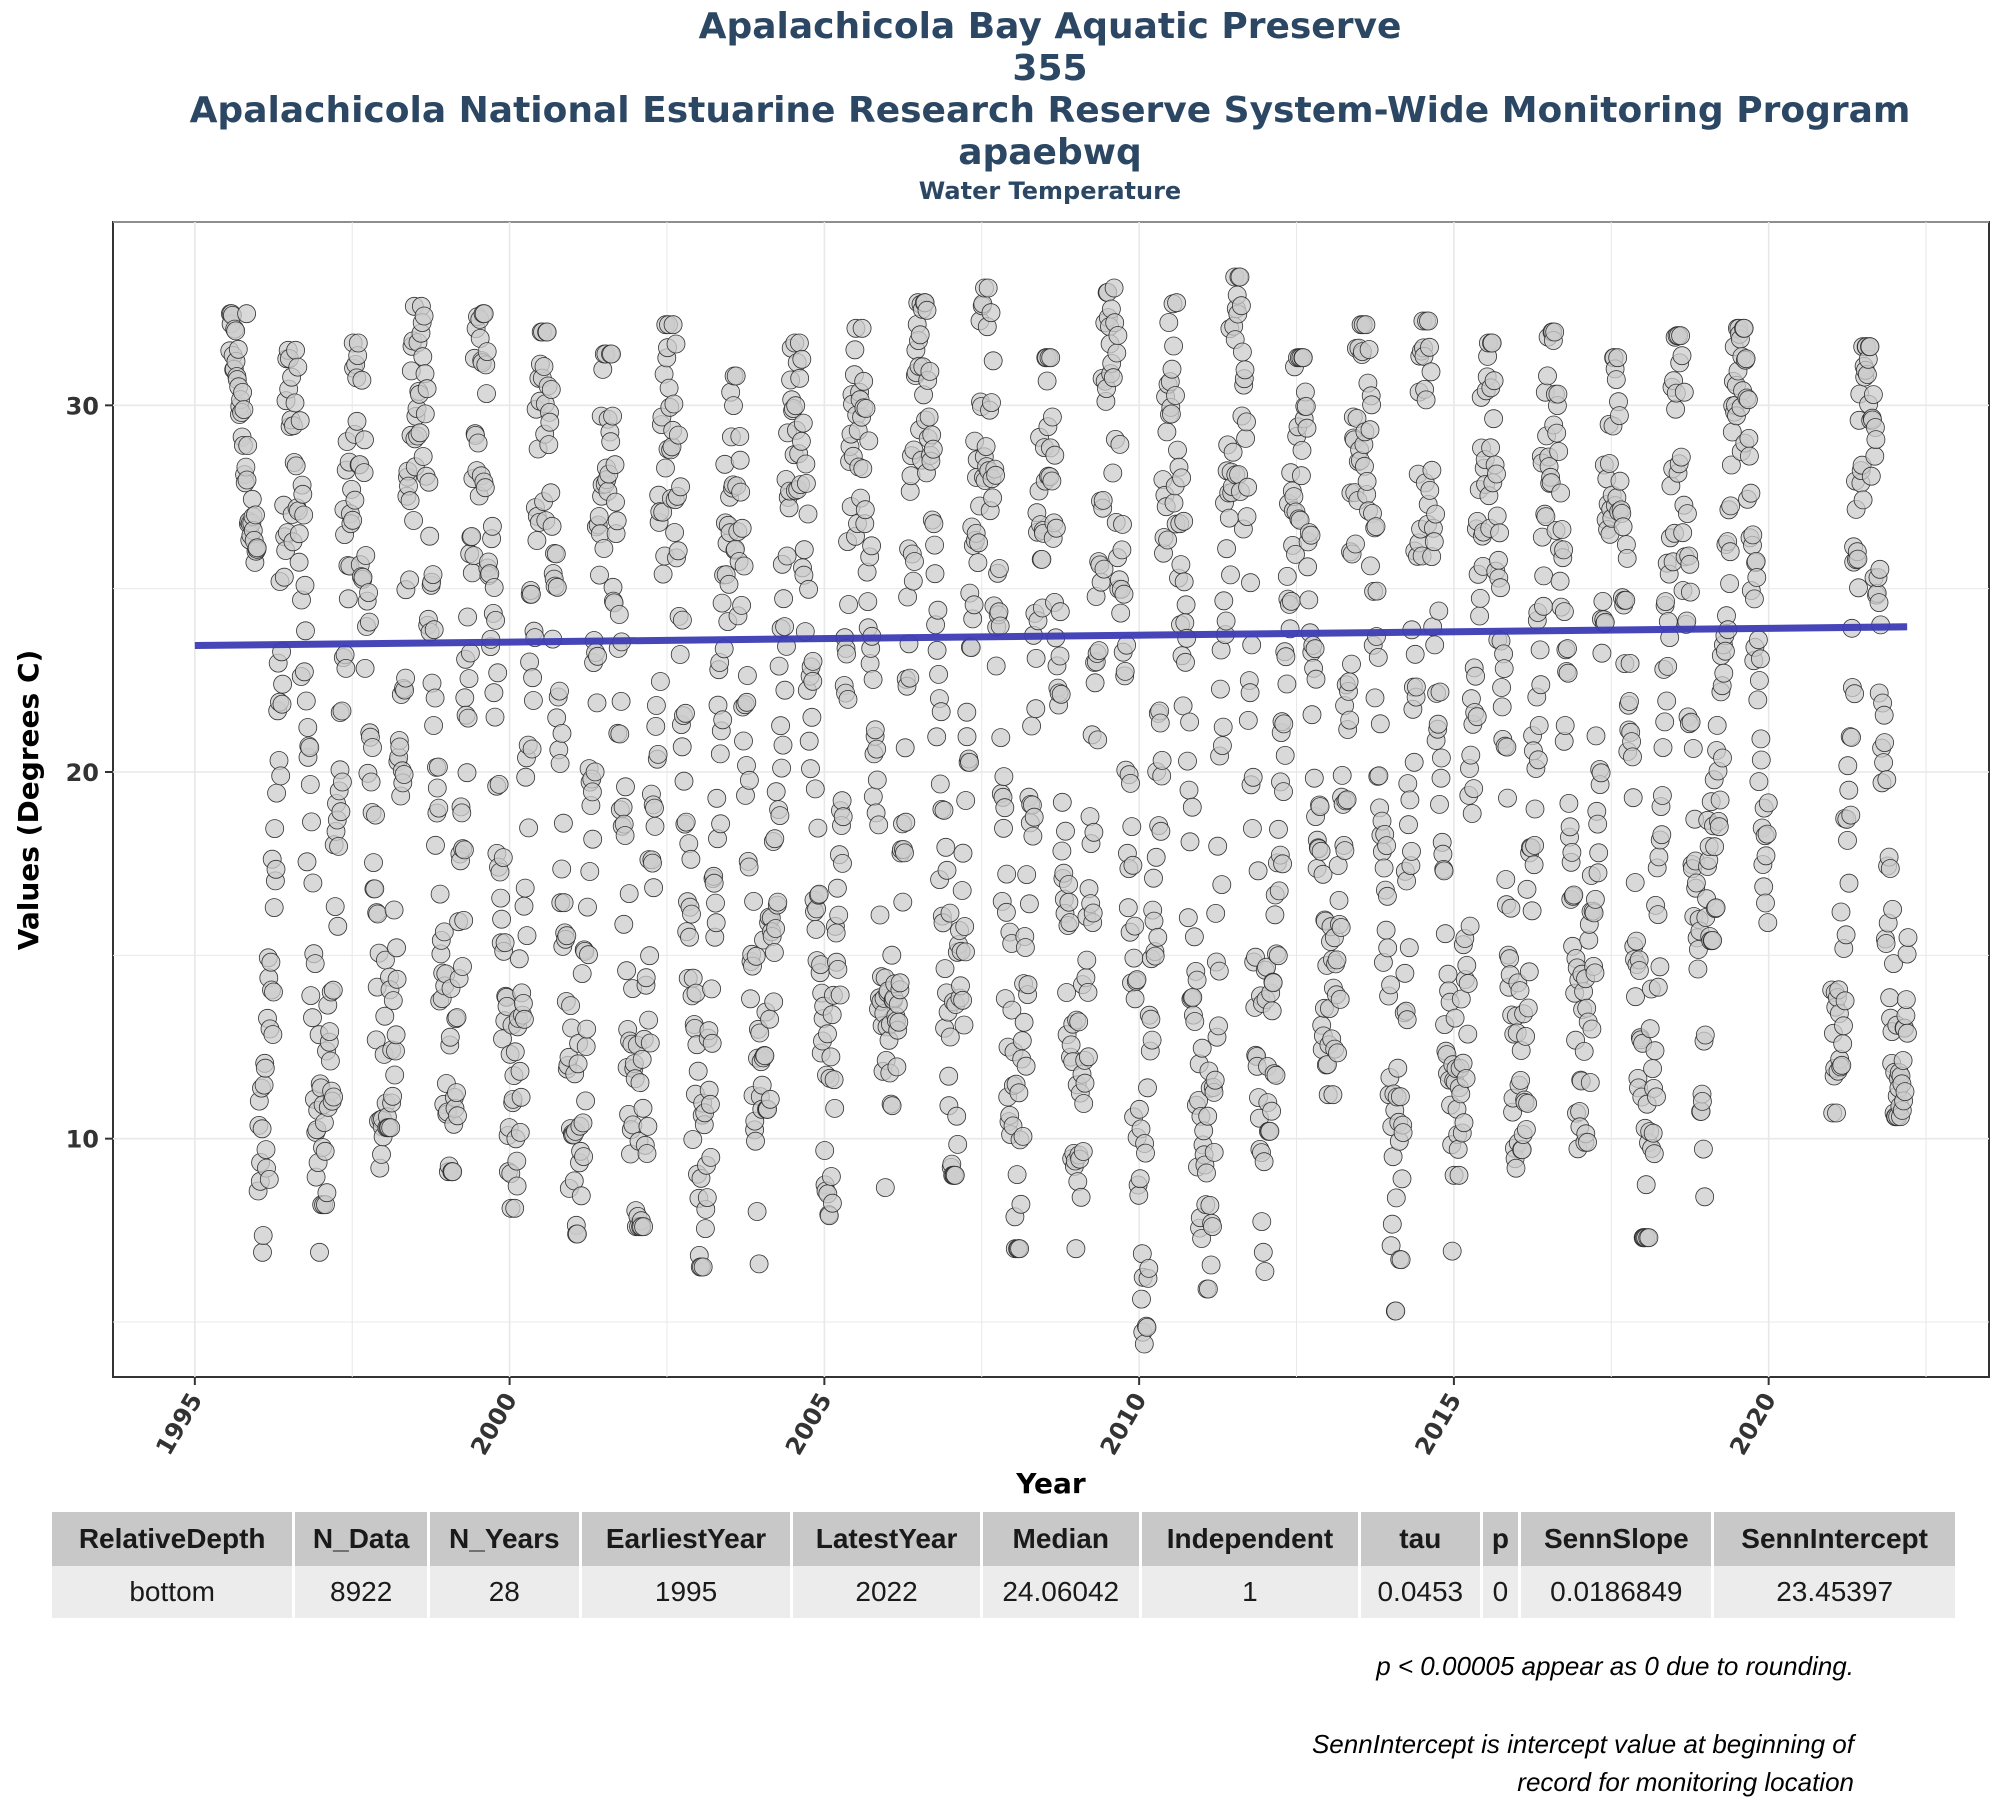 This screenshot has height=1802, width=2000. Describe the element at coordinates (505, 1592) in the screenshot. I see `cell-n-years: 28` at that location.